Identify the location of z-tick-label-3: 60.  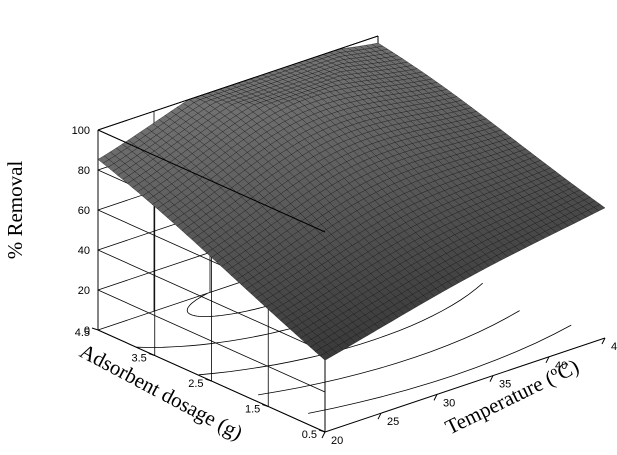
(84, 211).